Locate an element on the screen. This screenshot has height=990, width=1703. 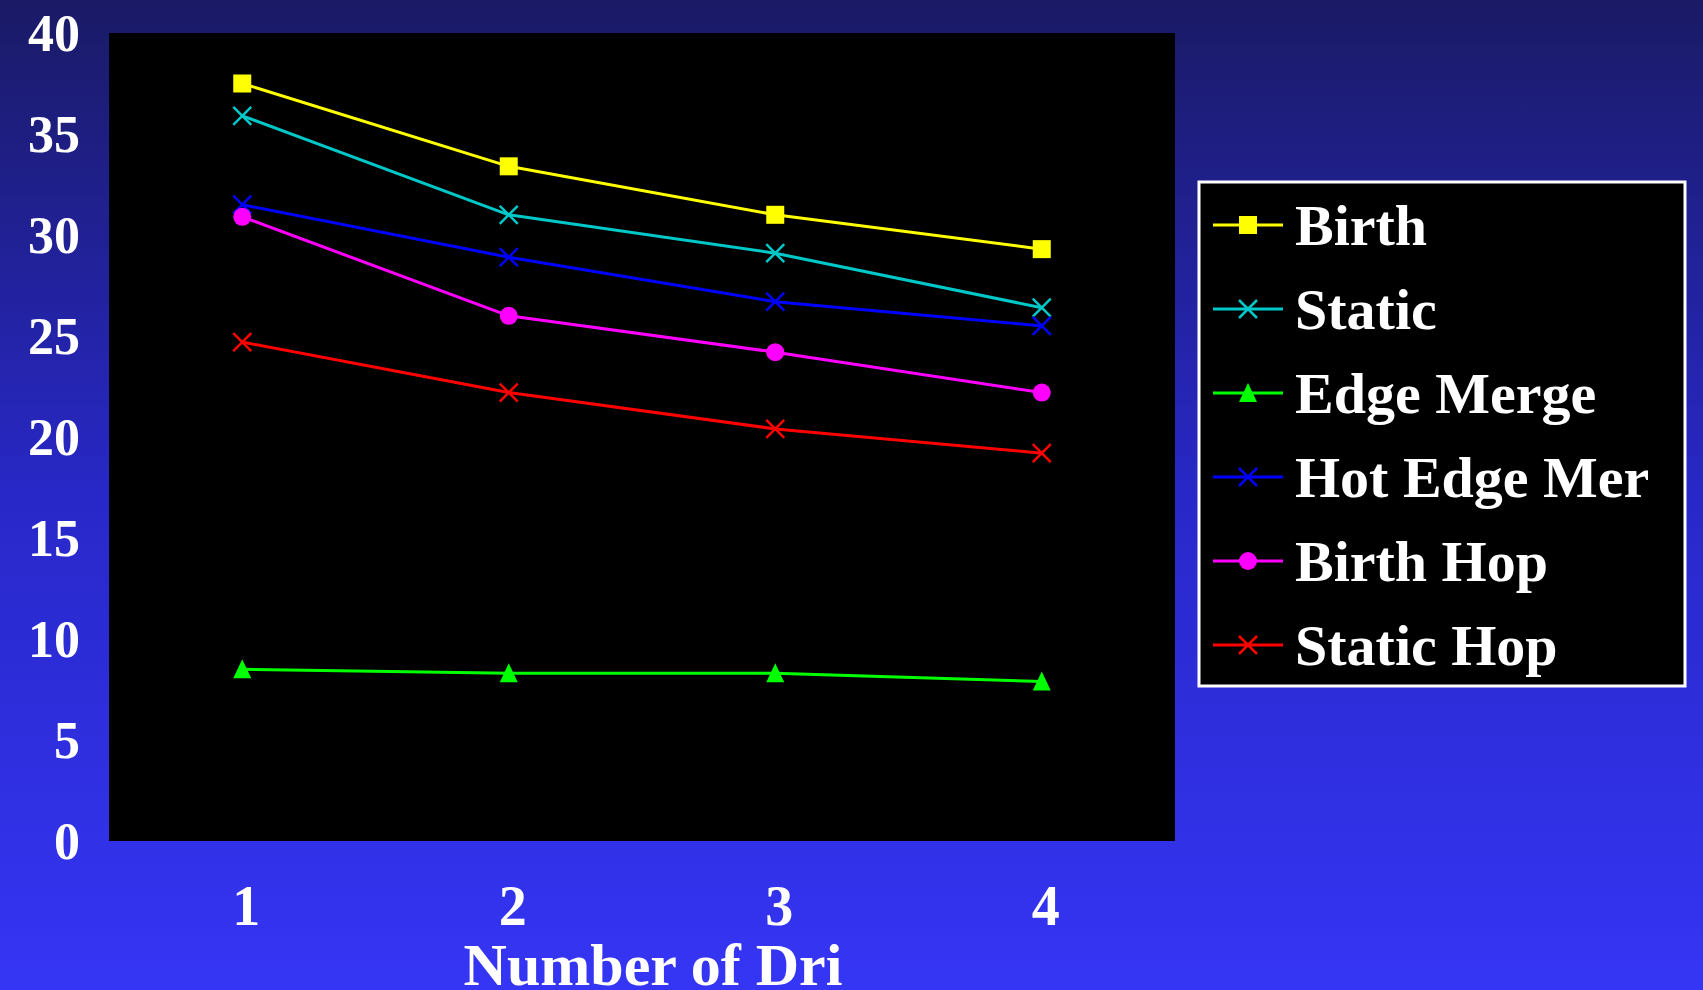
y-tick-label: 20 is located at coordinates (54, 438).